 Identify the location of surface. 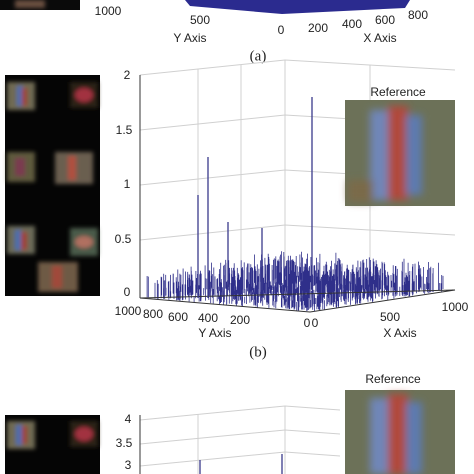
(297, 7).